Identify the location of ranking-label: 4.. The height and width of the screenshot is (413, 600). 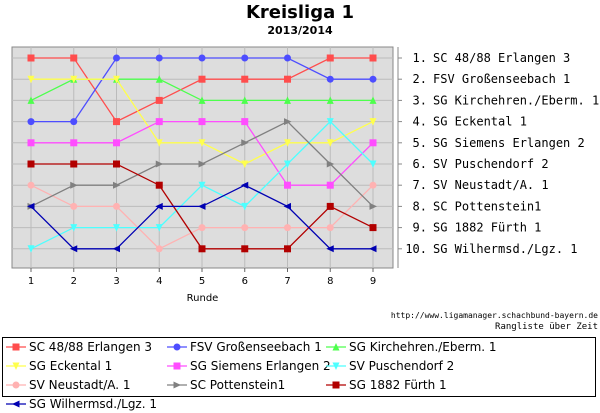
(420, 122).